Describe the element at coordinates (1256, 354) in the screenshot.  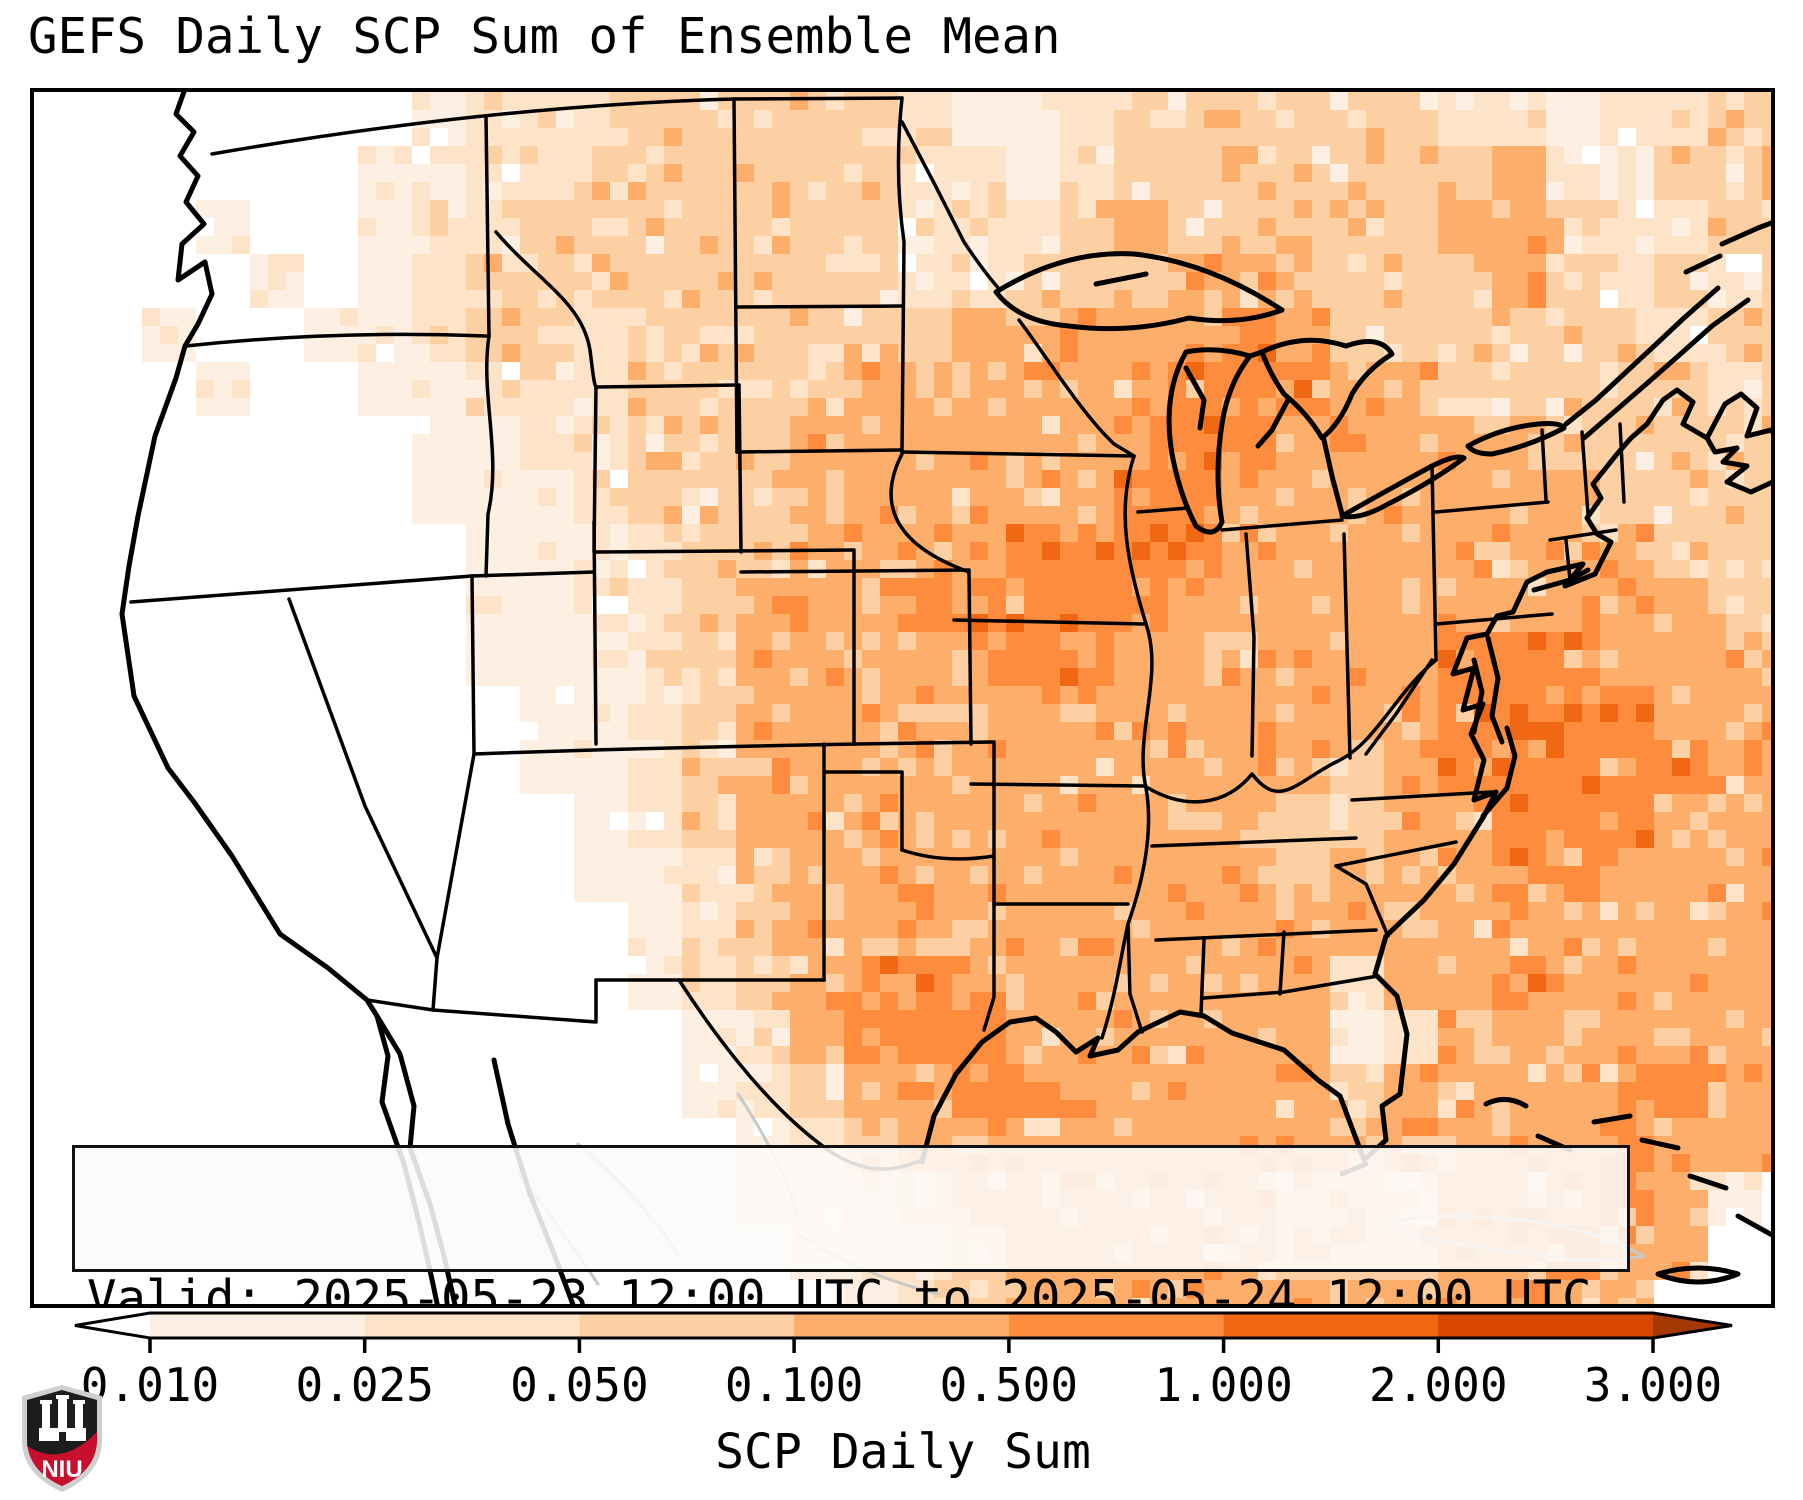
I see `mackinac` at that location.